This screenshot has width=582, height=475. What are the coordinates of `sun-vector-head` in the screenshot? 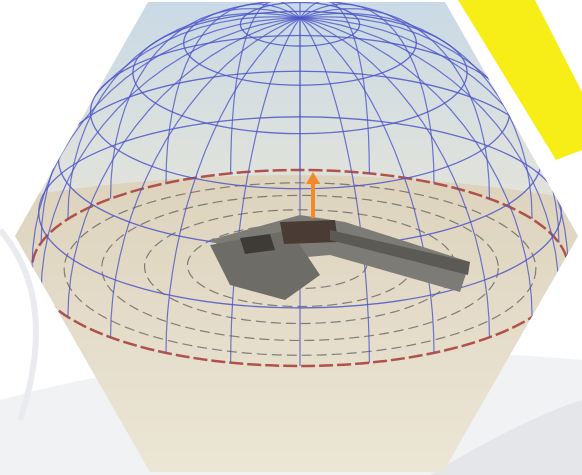 It's located at (313, 178).